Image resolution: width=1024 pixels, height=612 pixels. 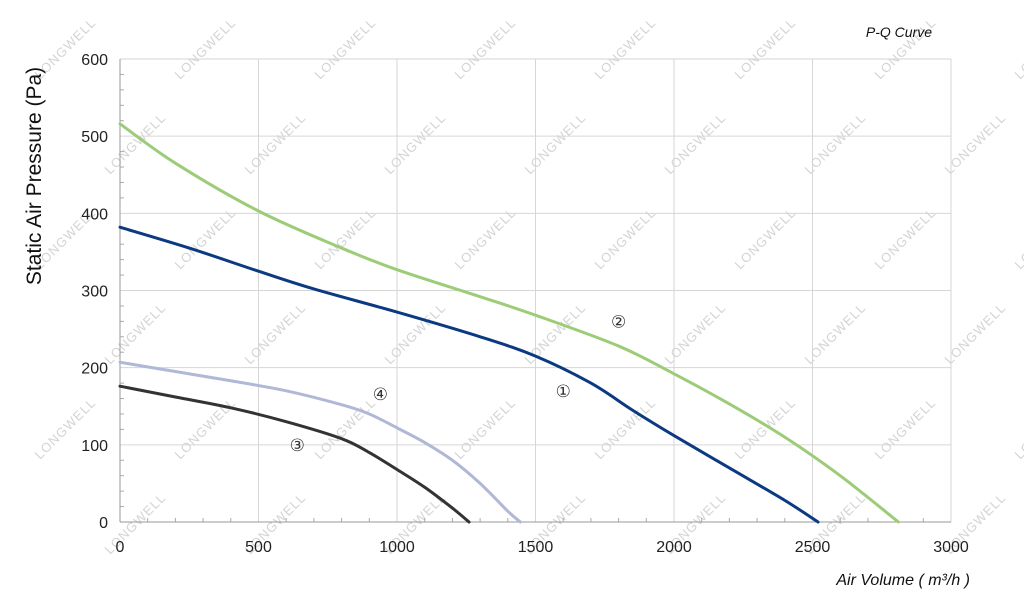 I want to click on x-tick-label: 2500, so click(x=813, y=547).